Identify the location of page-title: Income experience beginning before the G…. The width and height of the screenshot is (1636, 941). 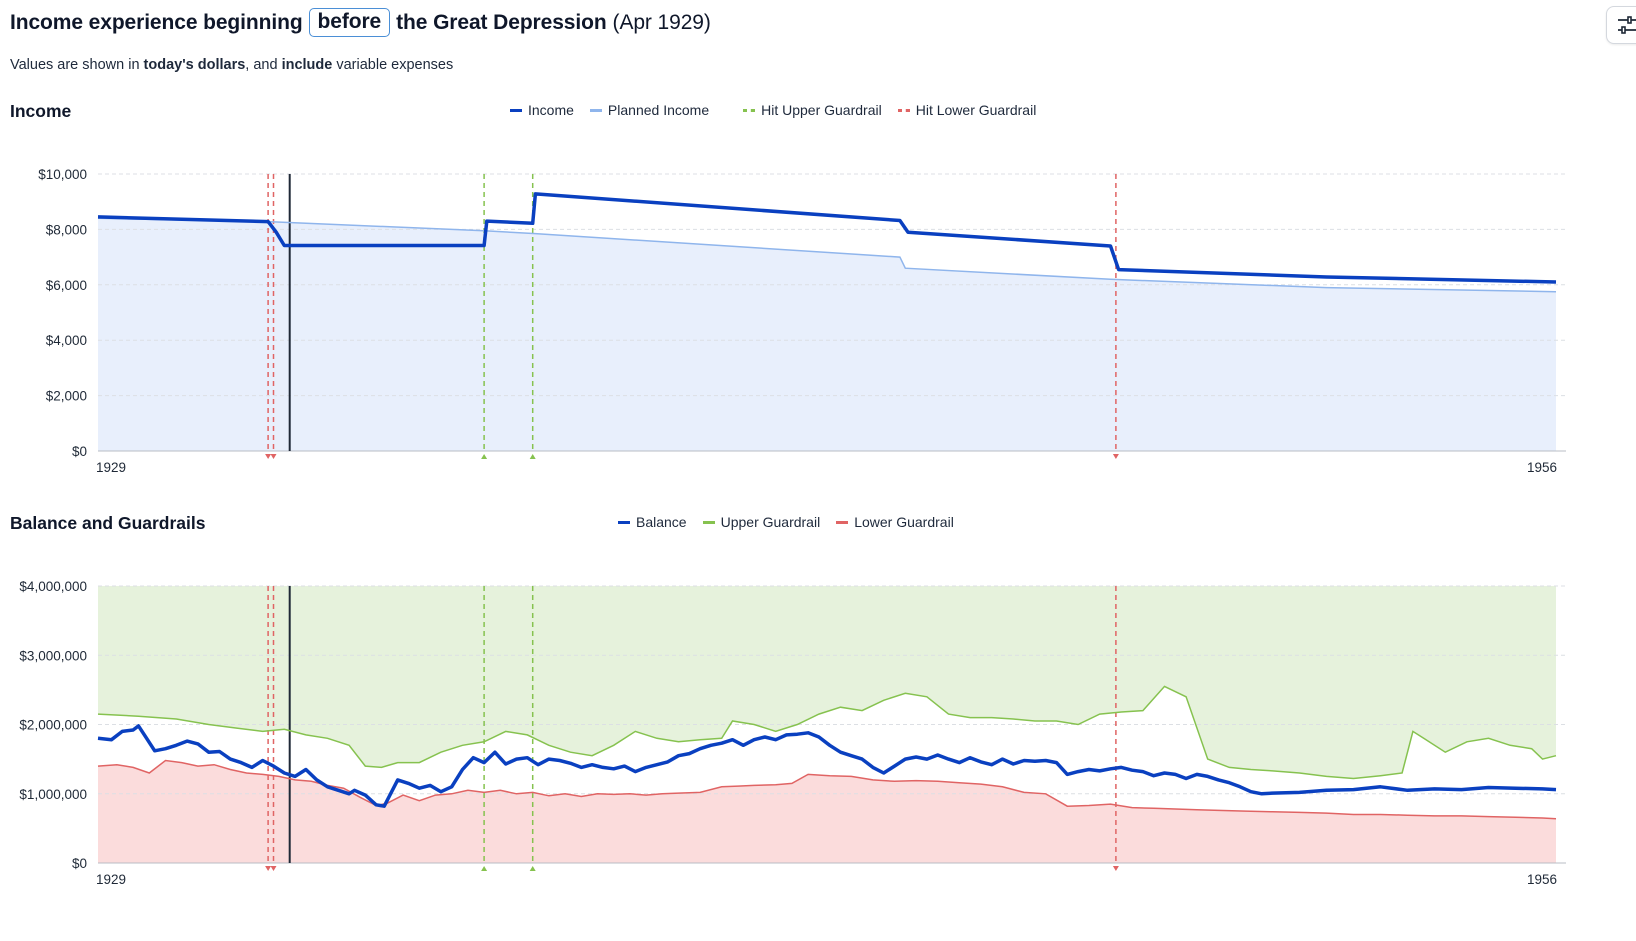
(360, 22).